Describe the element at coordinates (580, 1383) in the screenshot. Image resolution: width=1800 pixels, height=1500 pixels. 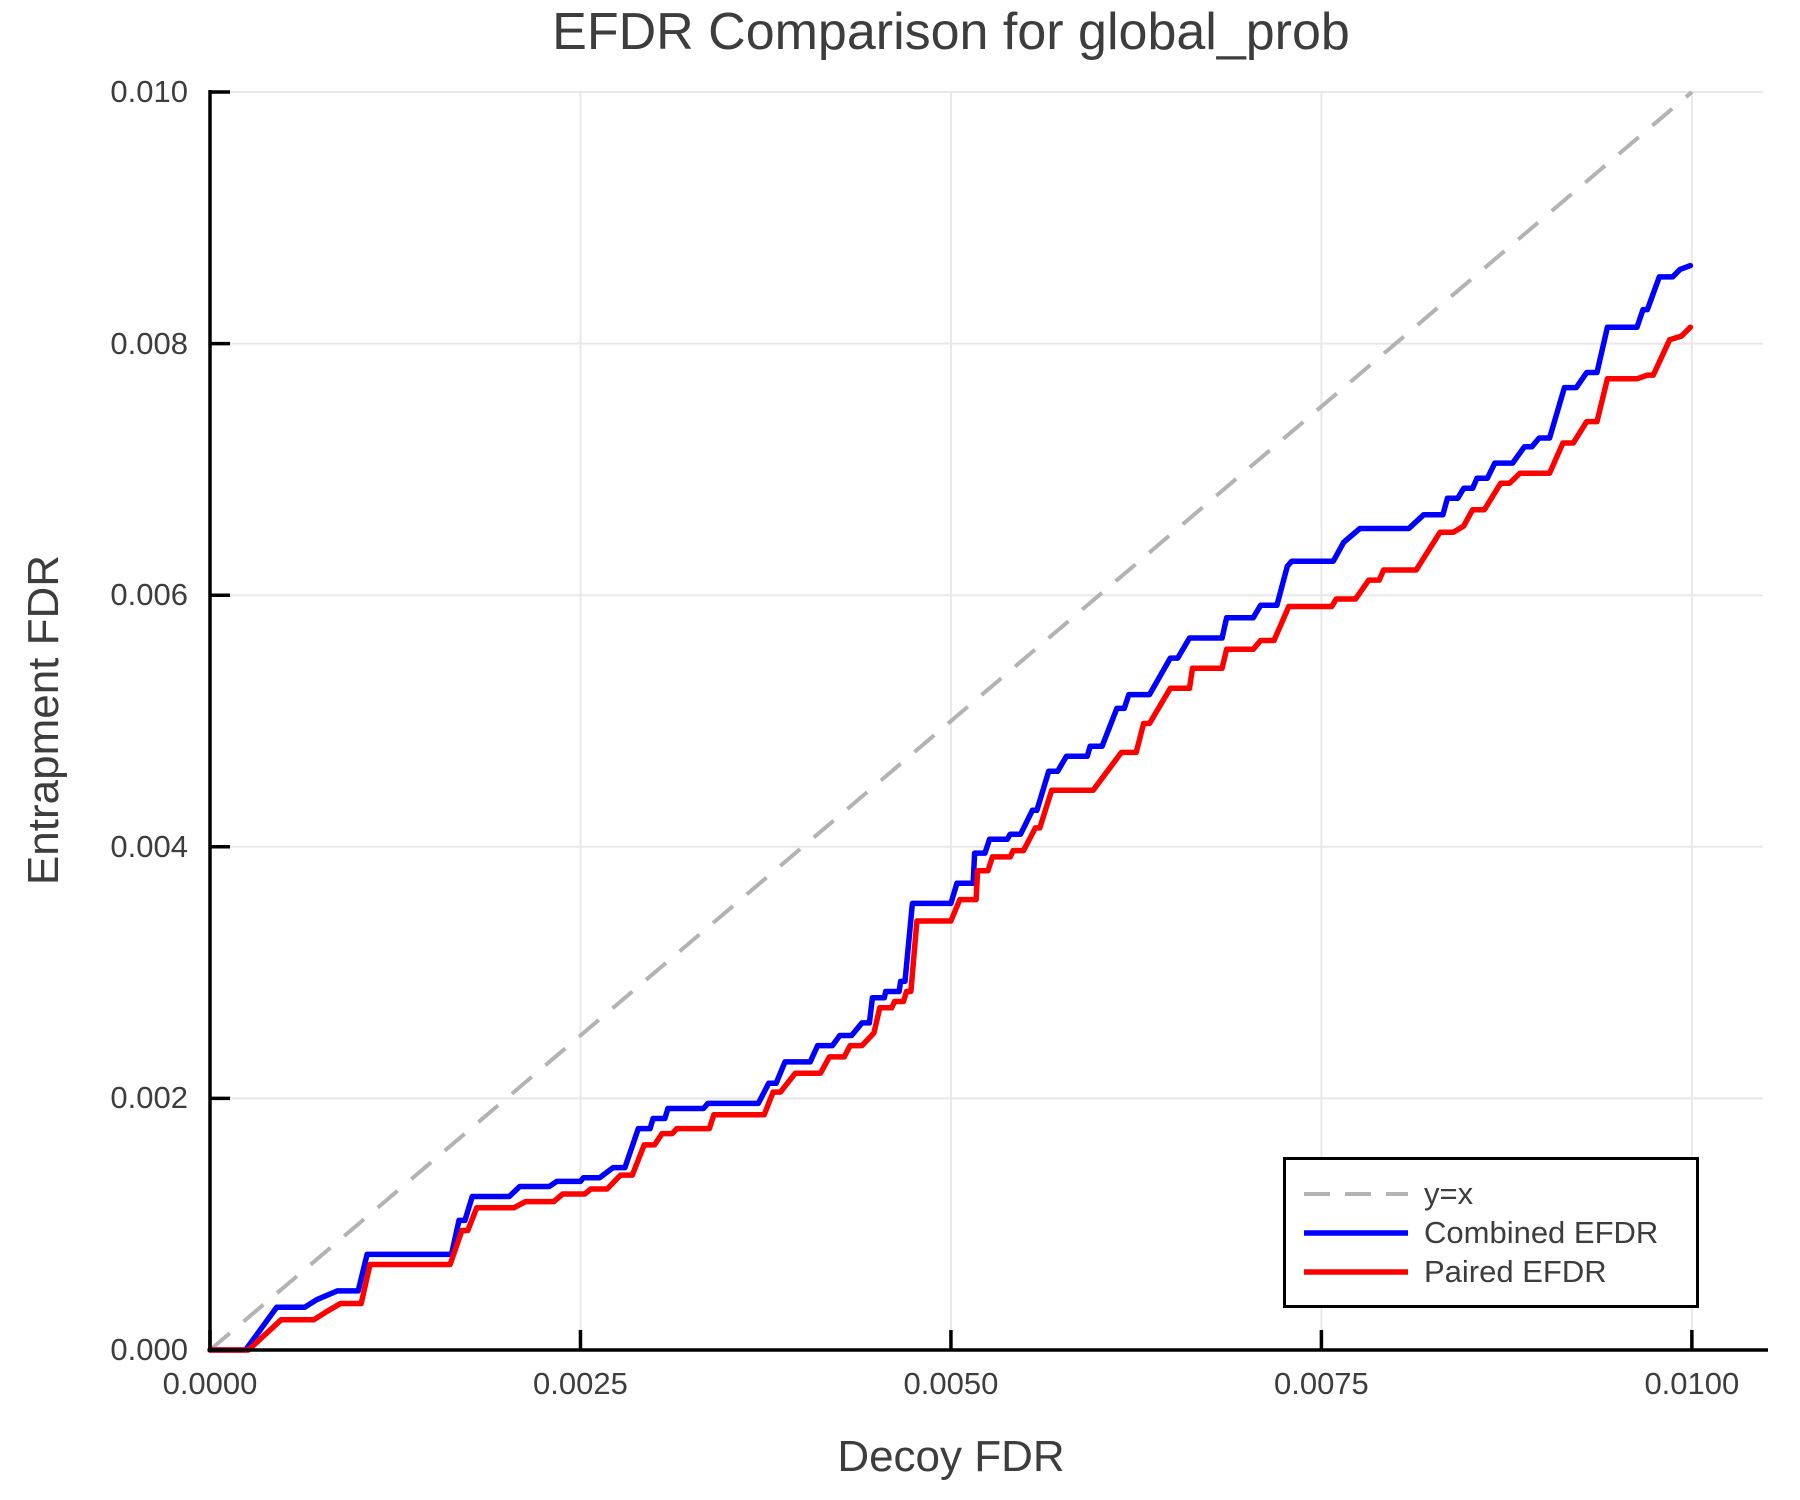
I see `x-tick-label: 0.0025` at that location.